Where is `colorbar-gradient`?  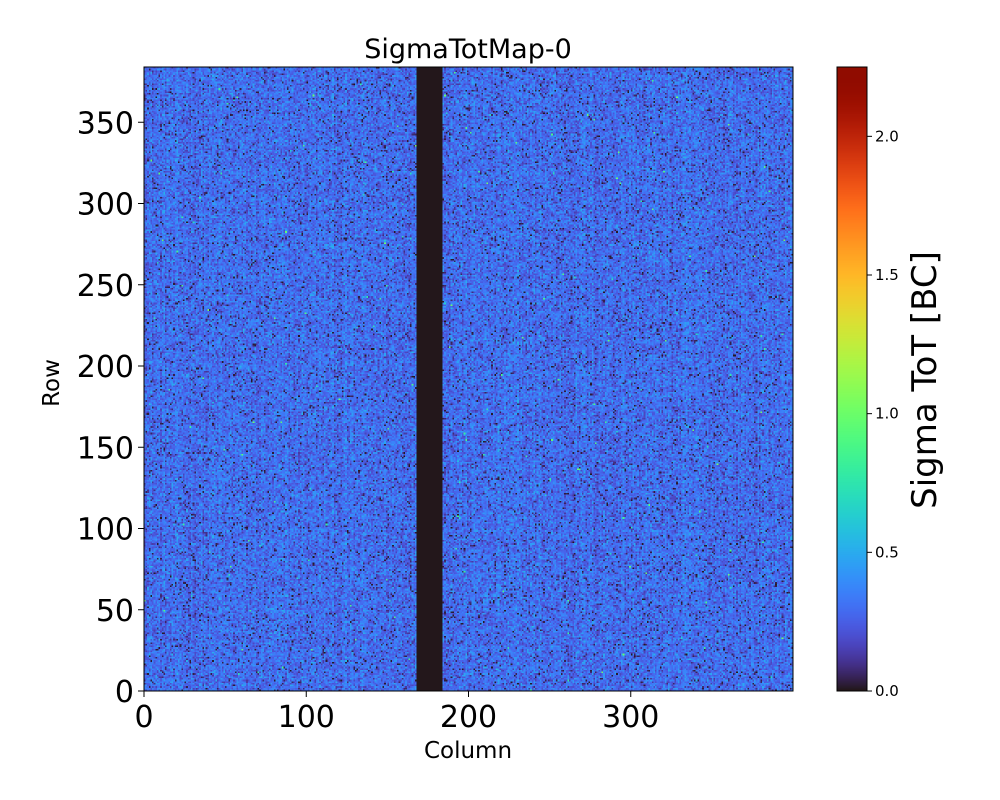 colorbar-gradient is located at coordinates (852, 379).